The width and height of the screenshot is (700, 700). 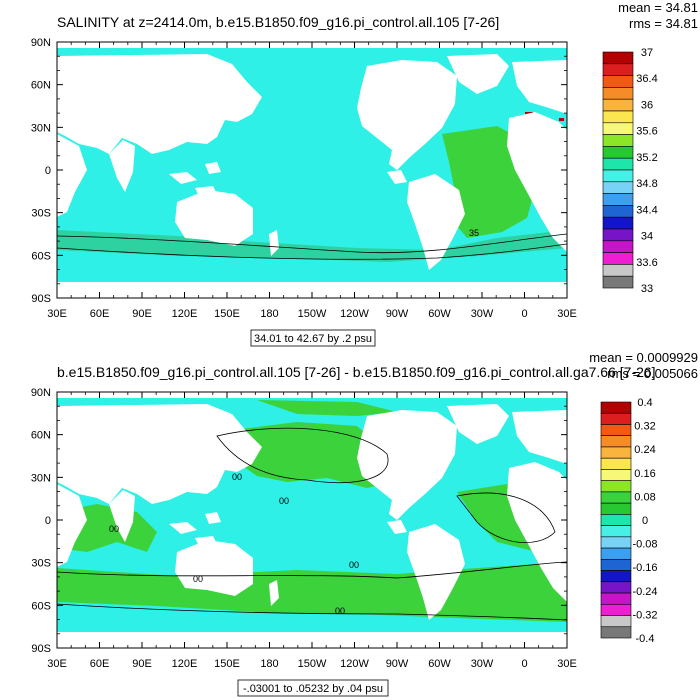 What do you see at coordinates (646, 263) in the screenshot?
I see `colorbar-label: 33.6` at bounding box center [646, 263].